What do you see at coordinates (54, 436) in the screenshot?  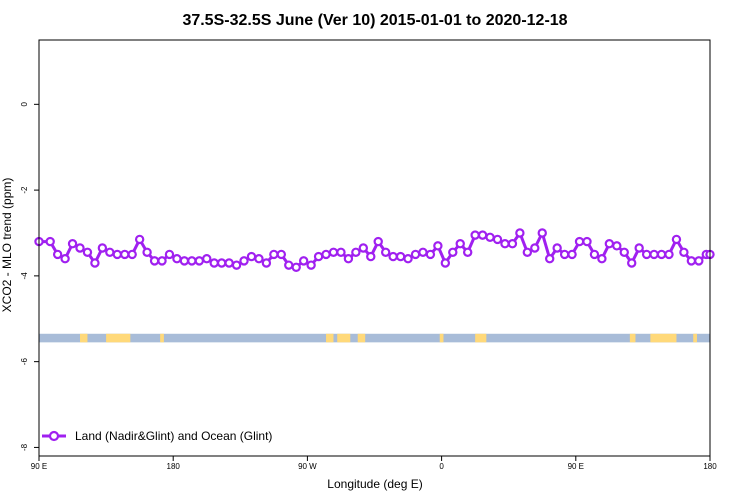 I see `legend-marker` at bounding box center [54, 436].